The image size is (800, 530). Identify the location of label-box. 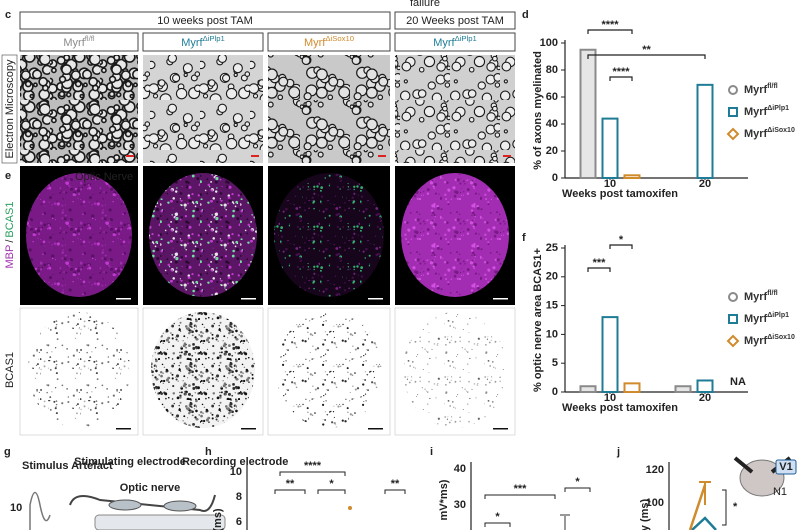
(786, 467).